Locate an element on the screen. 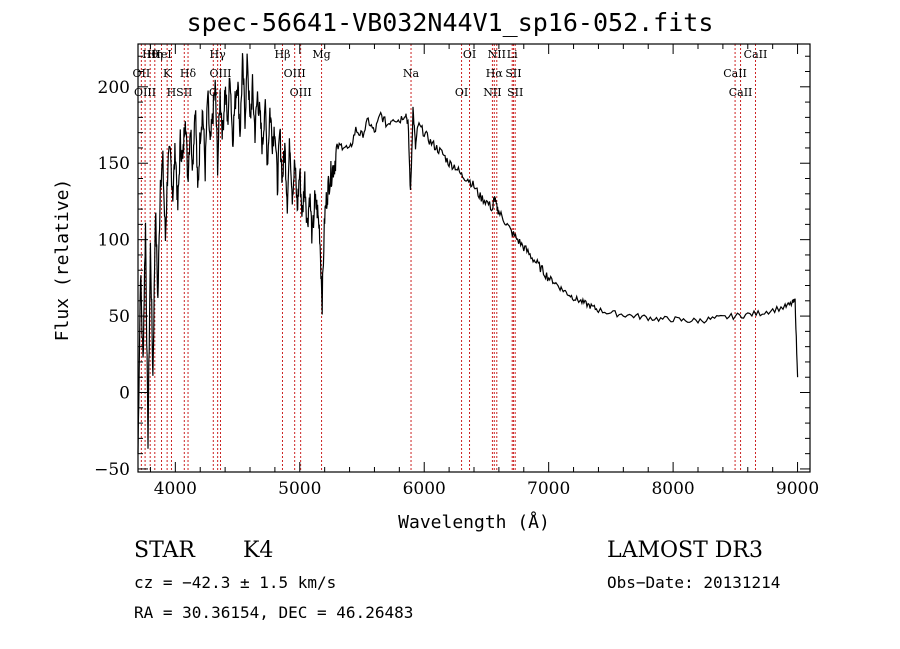  obs-date: Obs−Date: 20131214 is located at coordinates (694, 582).